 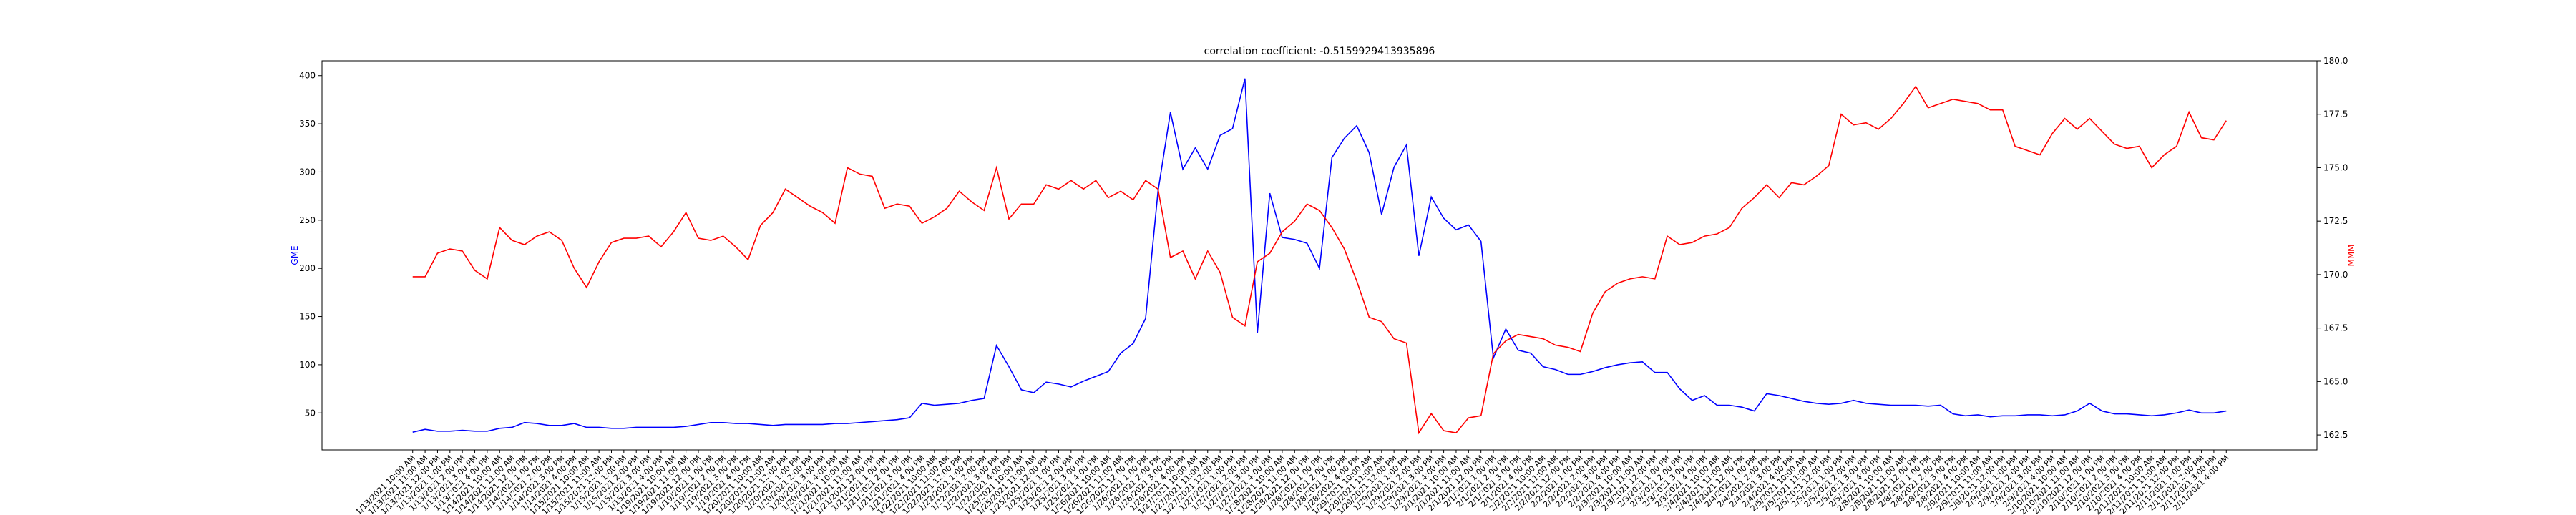 I want to click on y2-axis-label: MMM, so click(x=2351, y=255).